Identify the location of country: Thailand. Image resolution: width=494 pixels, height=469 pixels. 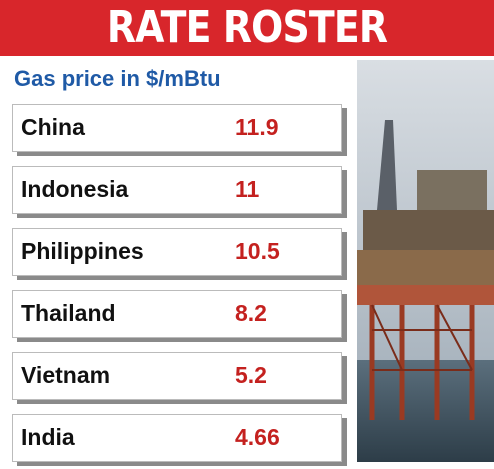
(68, 313).